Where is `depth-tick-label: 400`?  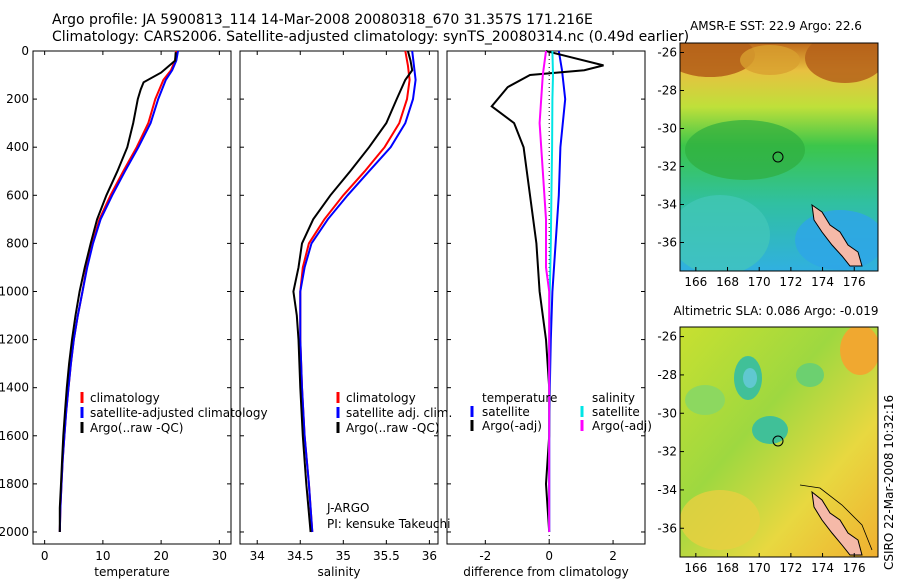 depth-tick-label: 400 is located at coordinates (17, 147).